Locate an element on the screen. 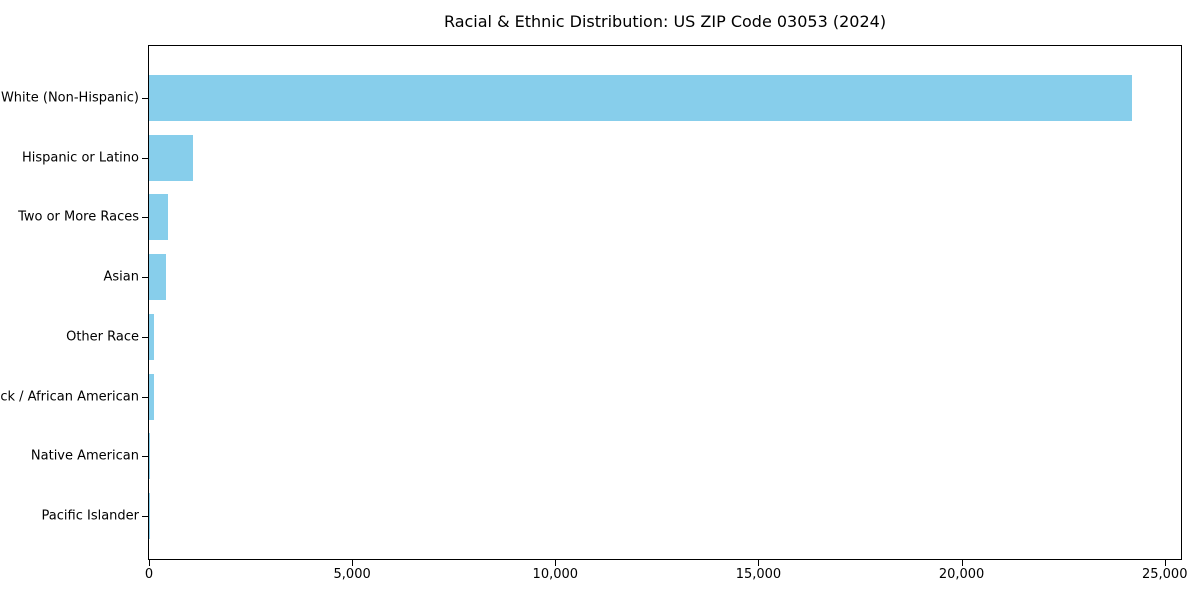 The image size is (1200, 600). y-category-label: White (Non-Hispanic) is located at coordinates (69, 98).